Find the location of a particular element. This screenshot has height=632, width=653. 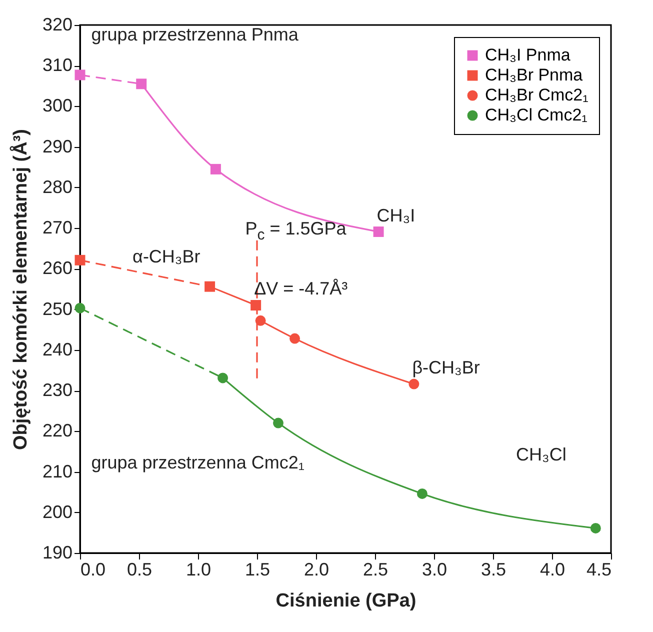

y-tick-label: 250 is located at coordinates (57, 308).